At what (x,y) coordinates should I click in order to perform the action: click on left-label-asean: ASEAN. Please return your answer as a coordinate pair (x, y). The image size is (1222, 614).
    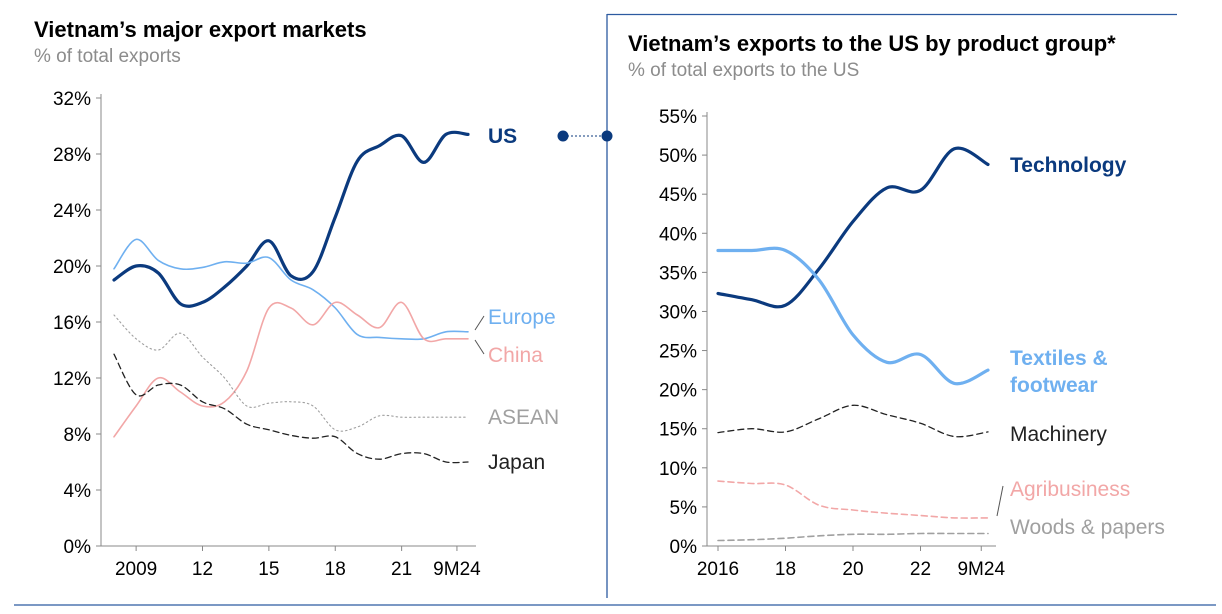
    Looking at the image, I should click on (523, 417).